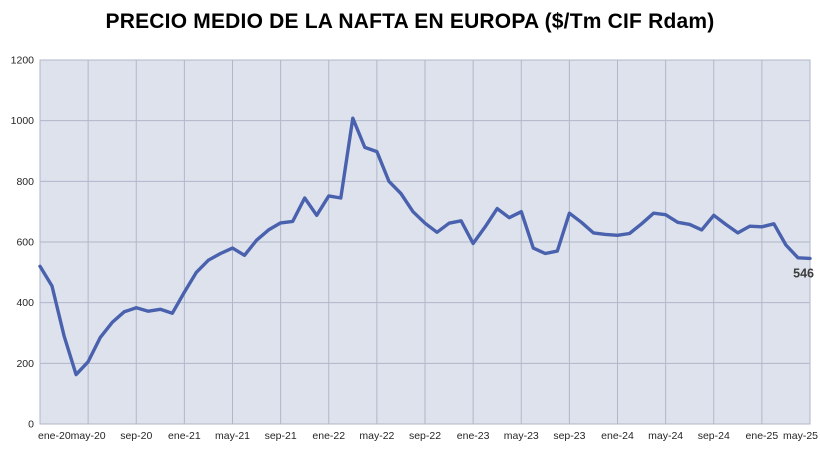 The image size is (820, 450). Describe the element at coordinates (281, 436) in the screenshot. I see `x-axis-tick-label: sep-21` at that location.